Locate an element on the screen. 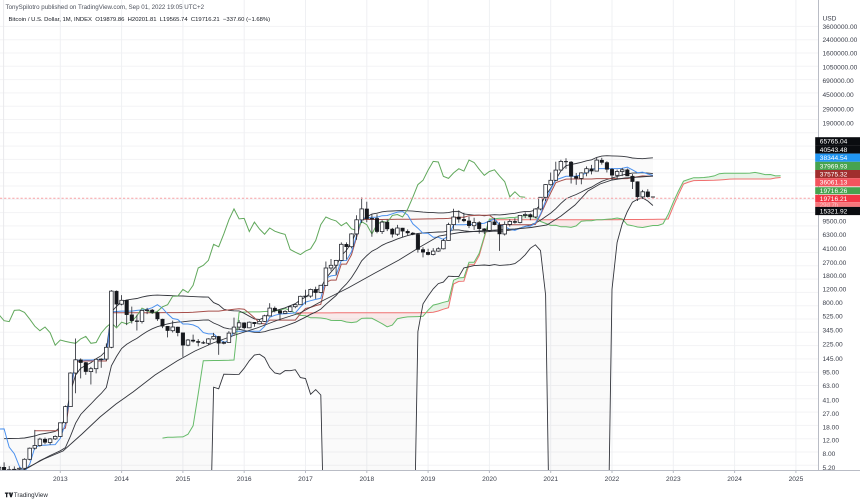 The width and height of the screenshot is (860, 503). svg-text: 37969.93 is located at coordinates (834, 166).